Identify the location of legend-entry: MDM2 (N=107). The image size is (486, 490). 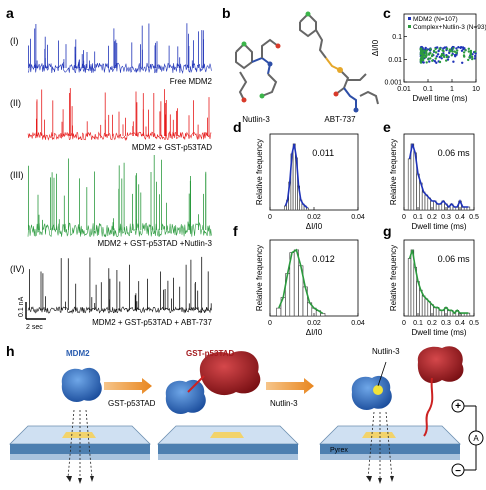
(435, 19).